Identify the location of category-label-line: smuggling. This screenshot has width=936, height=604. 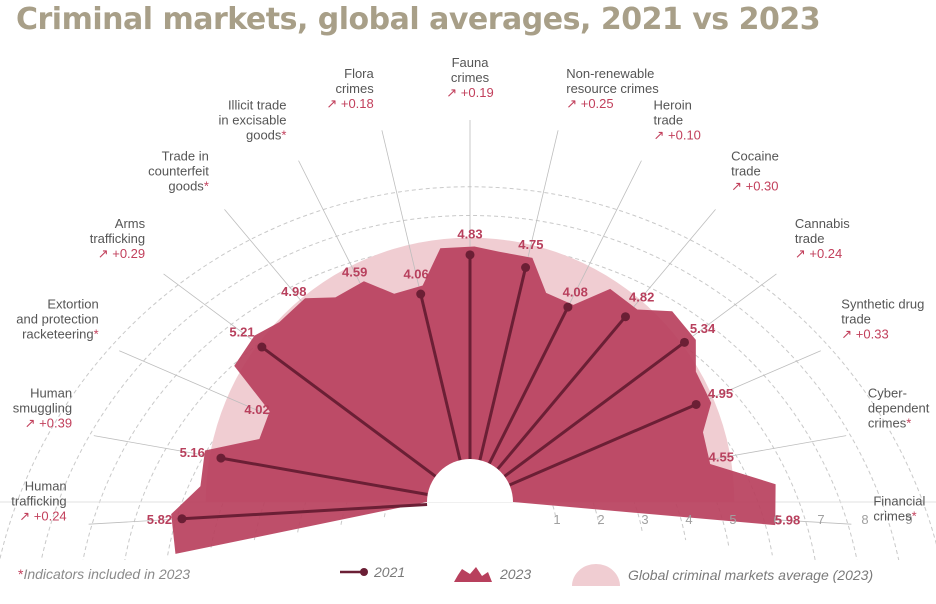
(42, 408).